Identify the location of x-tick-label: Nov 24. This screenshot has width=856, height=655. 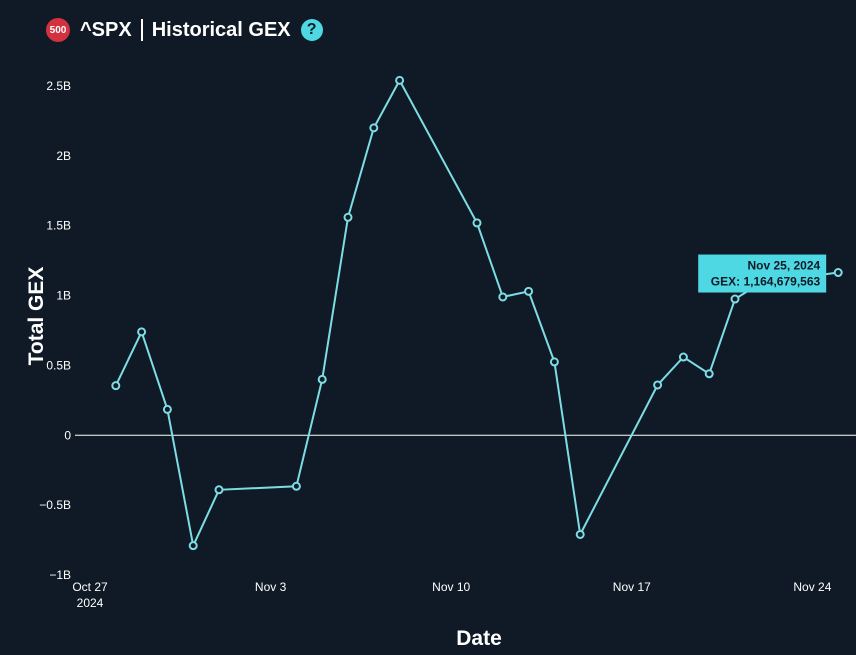
(812, 587).